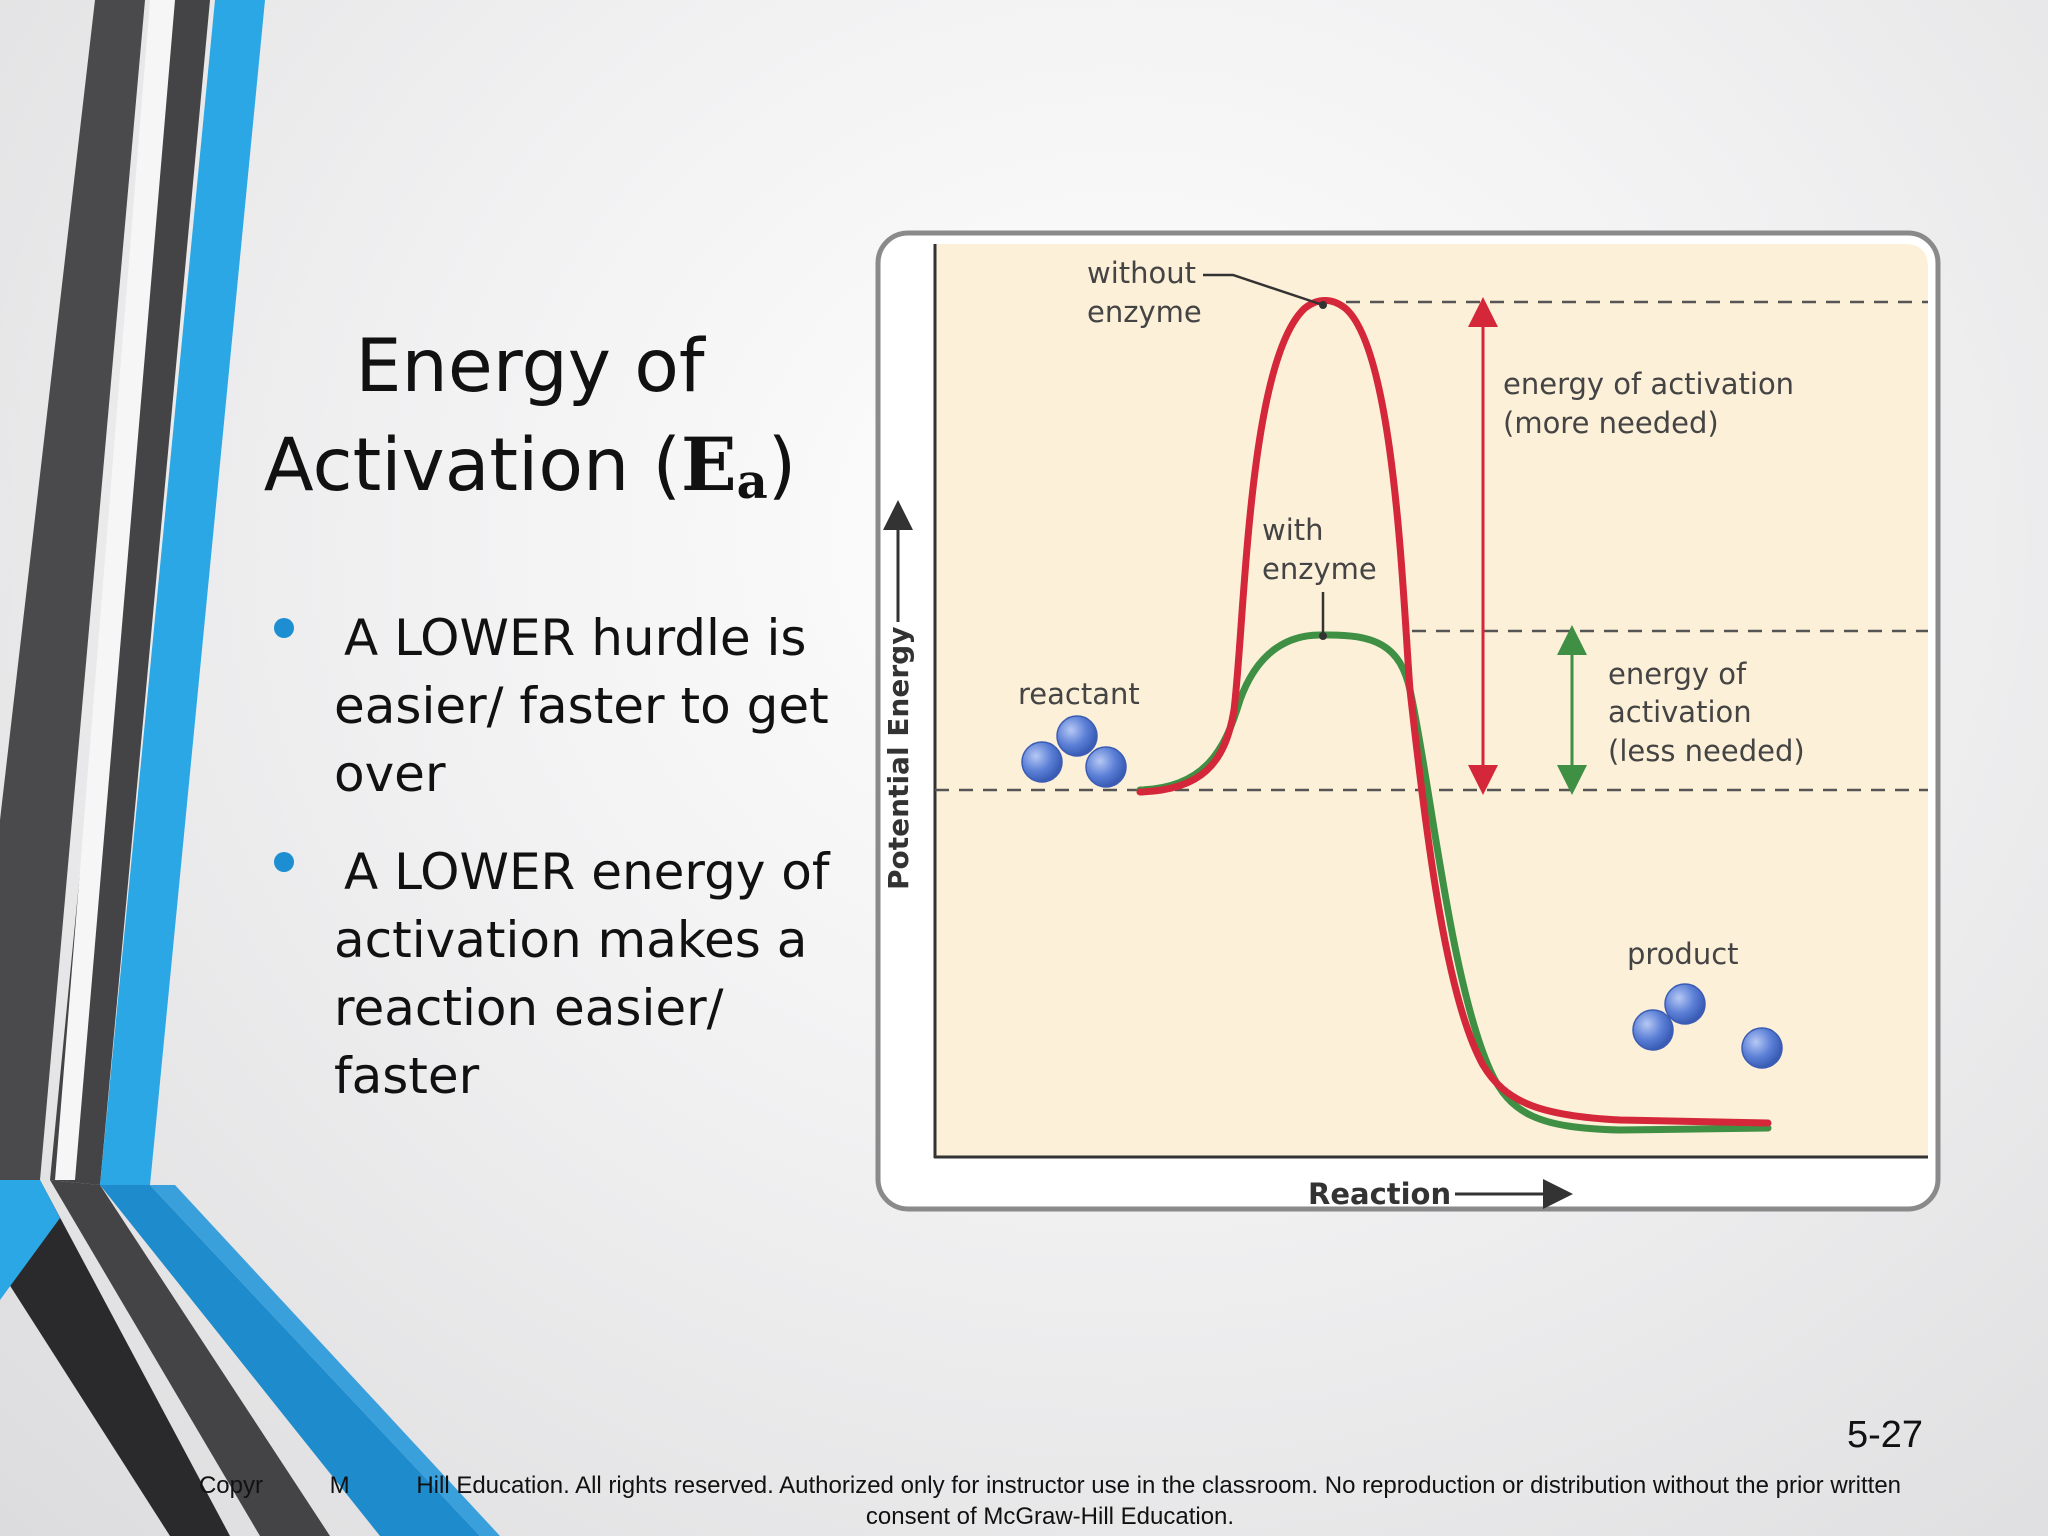  What do you see at coordinates (708, 465) in the screenshot?
I see `ea-letter: E` at bounding box center [708, 465].